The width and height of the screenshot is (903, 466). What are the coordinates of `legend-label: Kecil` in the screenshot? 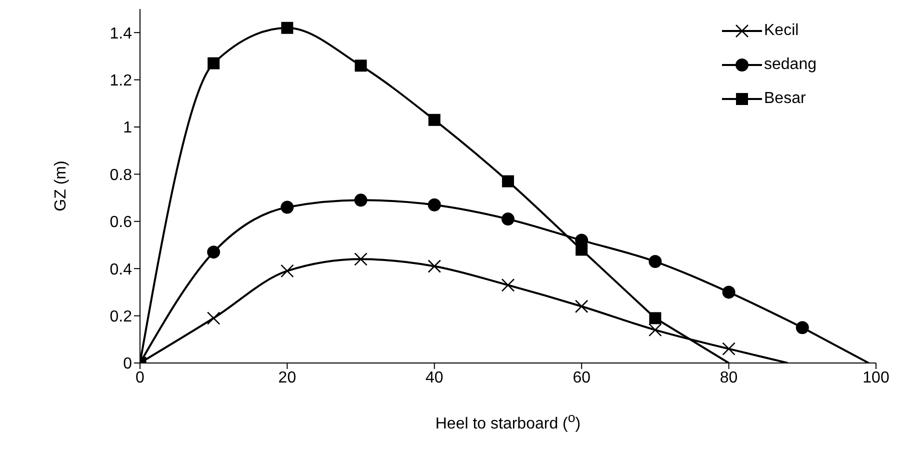 It's located at (781, 31).